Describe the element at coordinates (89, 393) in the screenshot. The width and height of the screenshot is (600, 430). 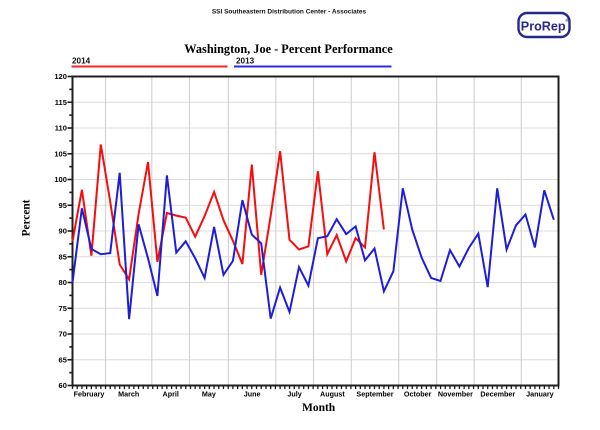
I see `svg-text: February` at that location.